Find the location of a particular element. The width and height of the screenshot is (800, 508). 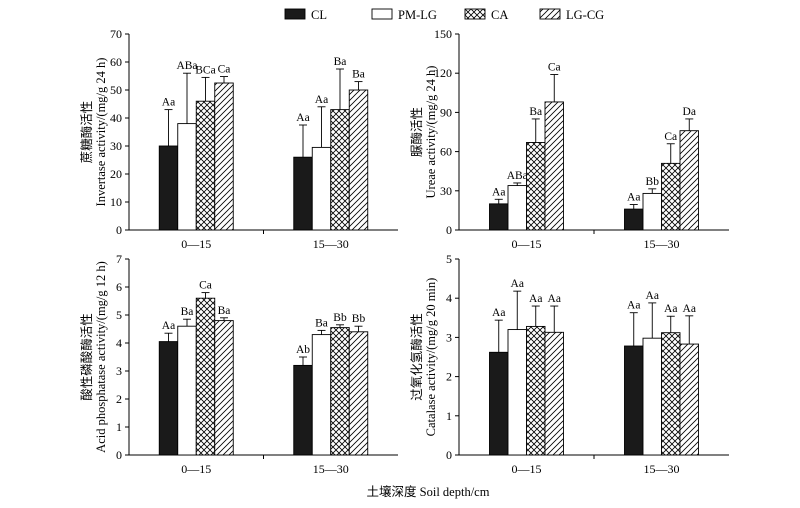

legend-item-ca: CA is located at coordinates (486, 15).